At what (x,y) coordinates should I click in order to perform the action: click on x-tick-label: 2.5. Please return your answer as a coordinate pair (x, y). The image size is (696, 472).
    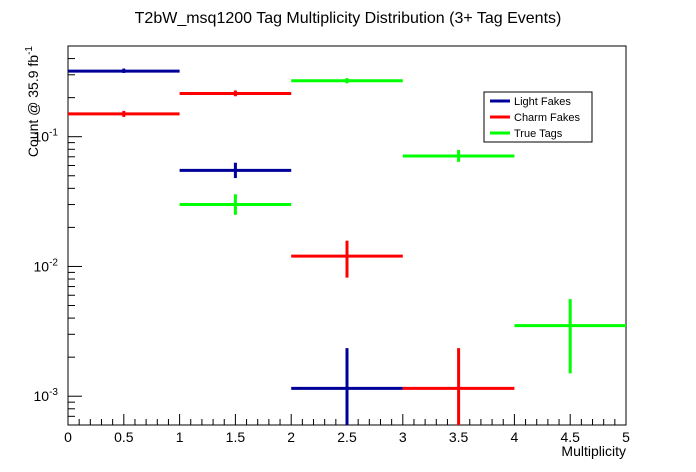
    Looking at the image, I should click on (347, 437).